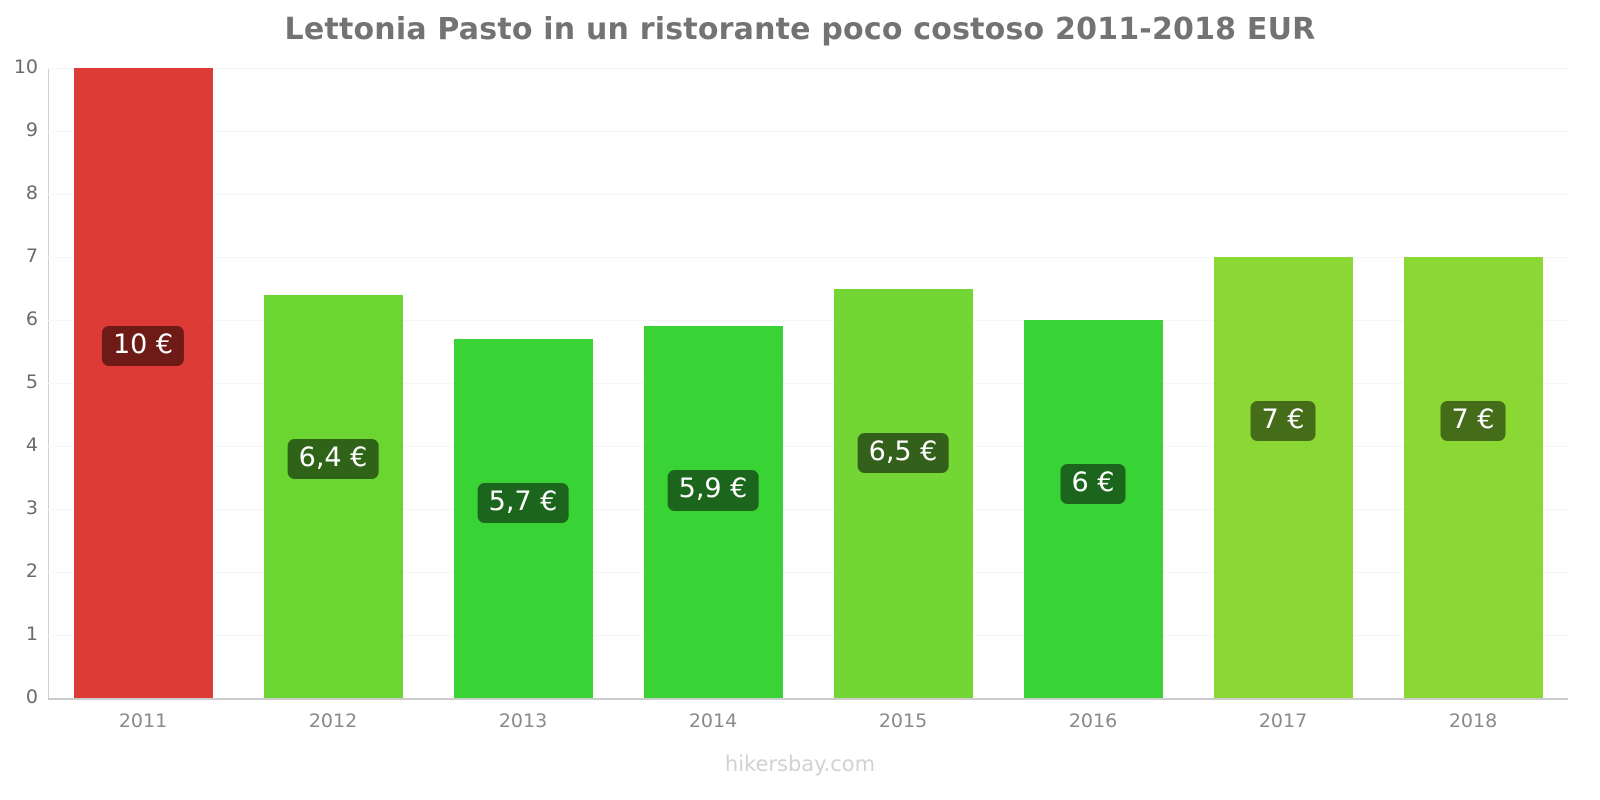 The image size is (1600, 800). I want to click on y-axis-tick-label: 3, so click(31, 508).